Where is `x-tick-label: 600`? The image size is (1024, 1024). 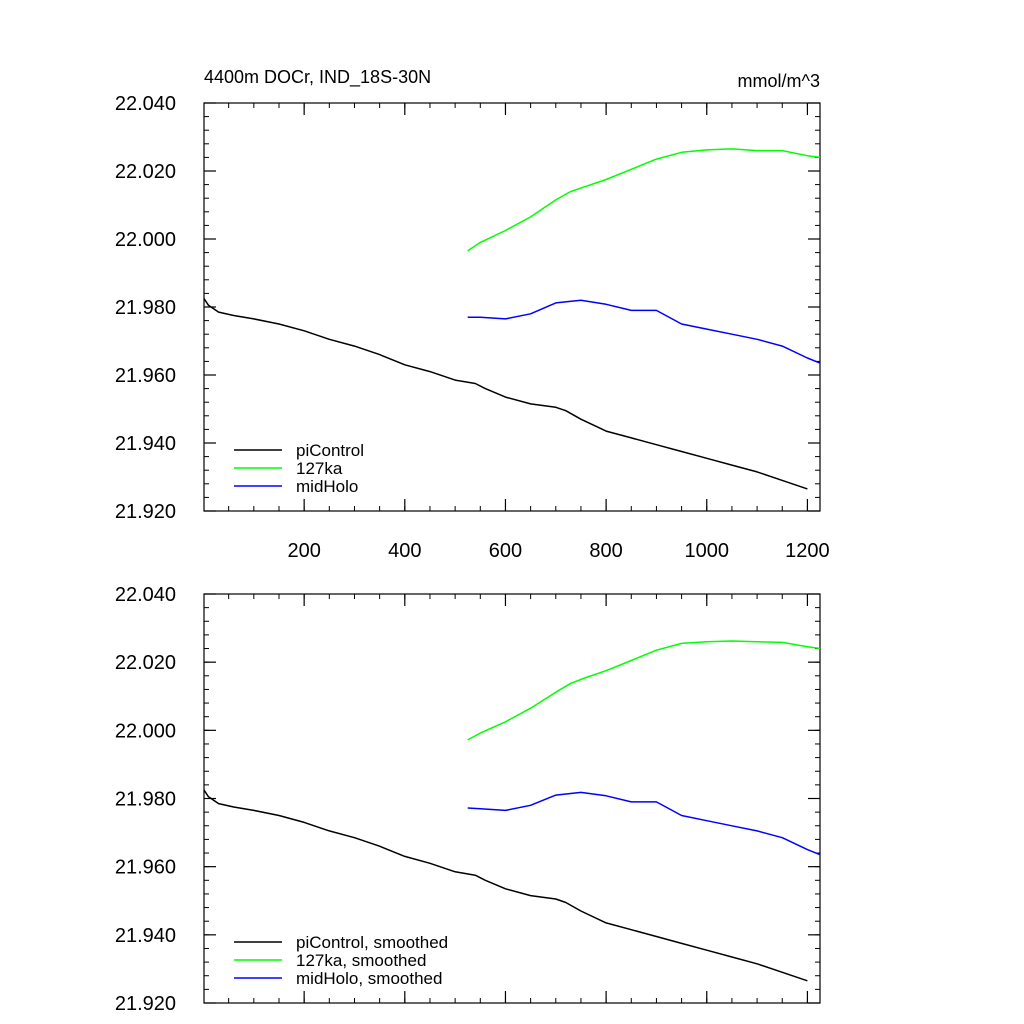
x-tick-label: 600 is located at coordinates (505, 551).